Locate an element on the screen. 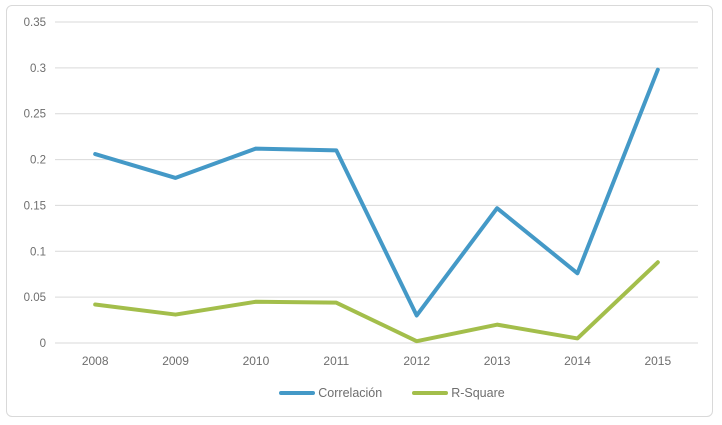 This screenshot has height=425, width=722. x-tick-label: 2011 is located at coordinates (336, 361).